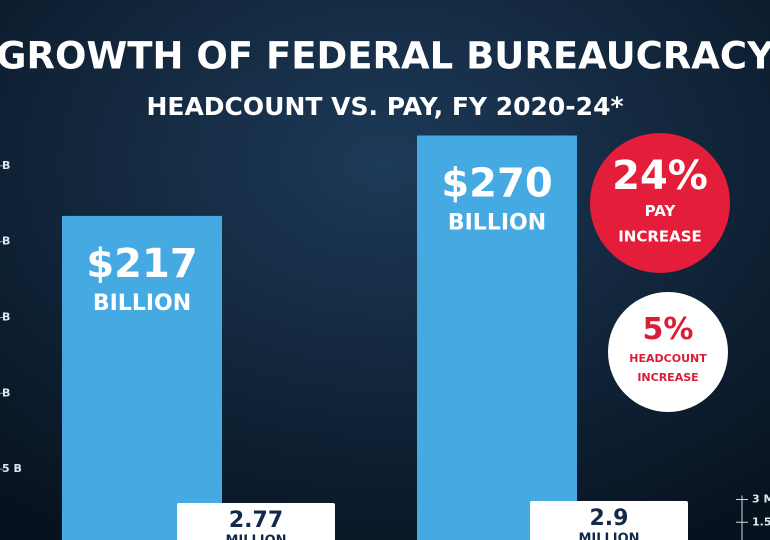 This screenshot has height=540, width=770. What do you see at coordinates (141, 264) in the screenshot?
I see `value-label: $217` at bounding box center [141, 264].